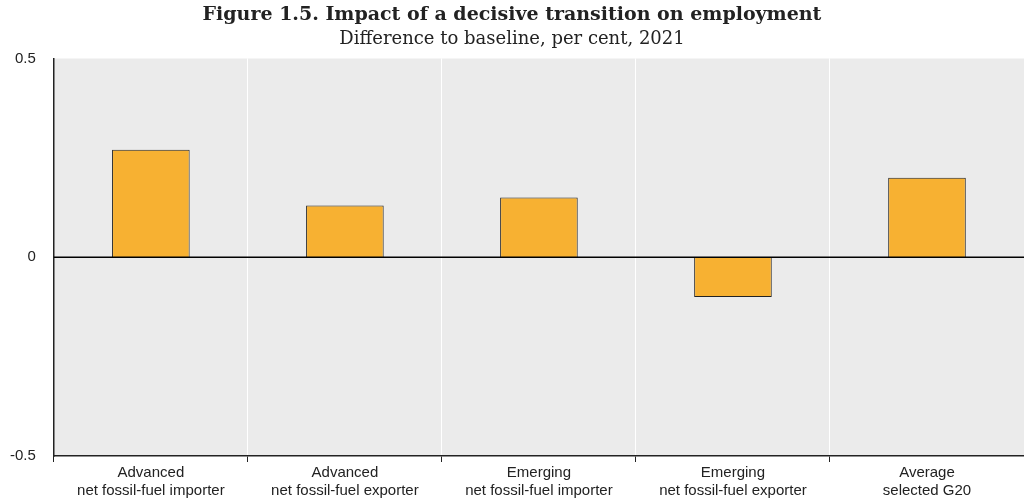 The image size is (1024, 502). I want to click on chart-title: Figure 1.5. Impact of a decisive transition on employment, so click(512, 13).